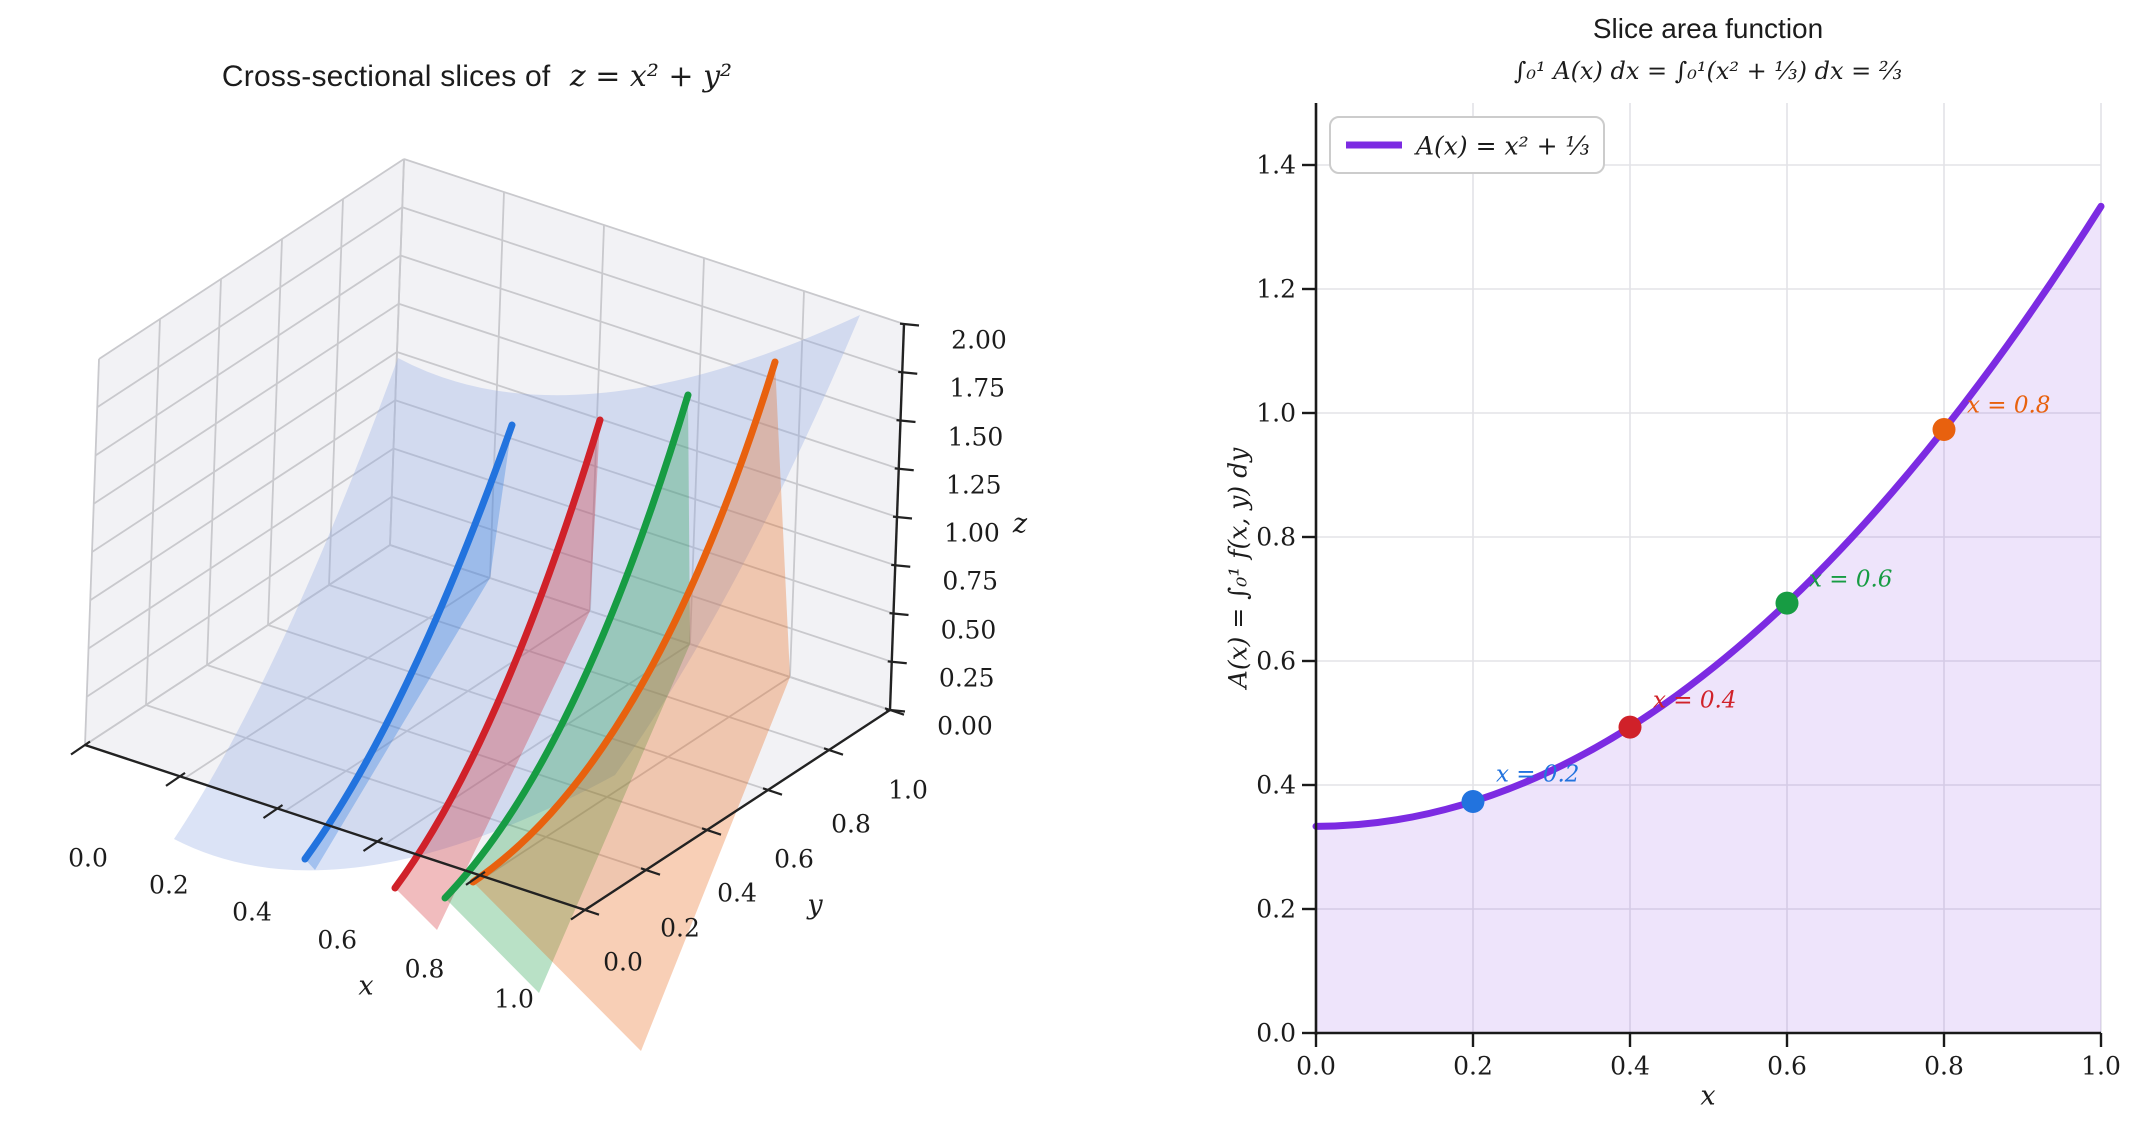 This screenshot has width=2141, height=1133. Describe the element at coordinates (337, 940) in the screenshot. I see `x-tick-label-0.6: 0.6` at that location.